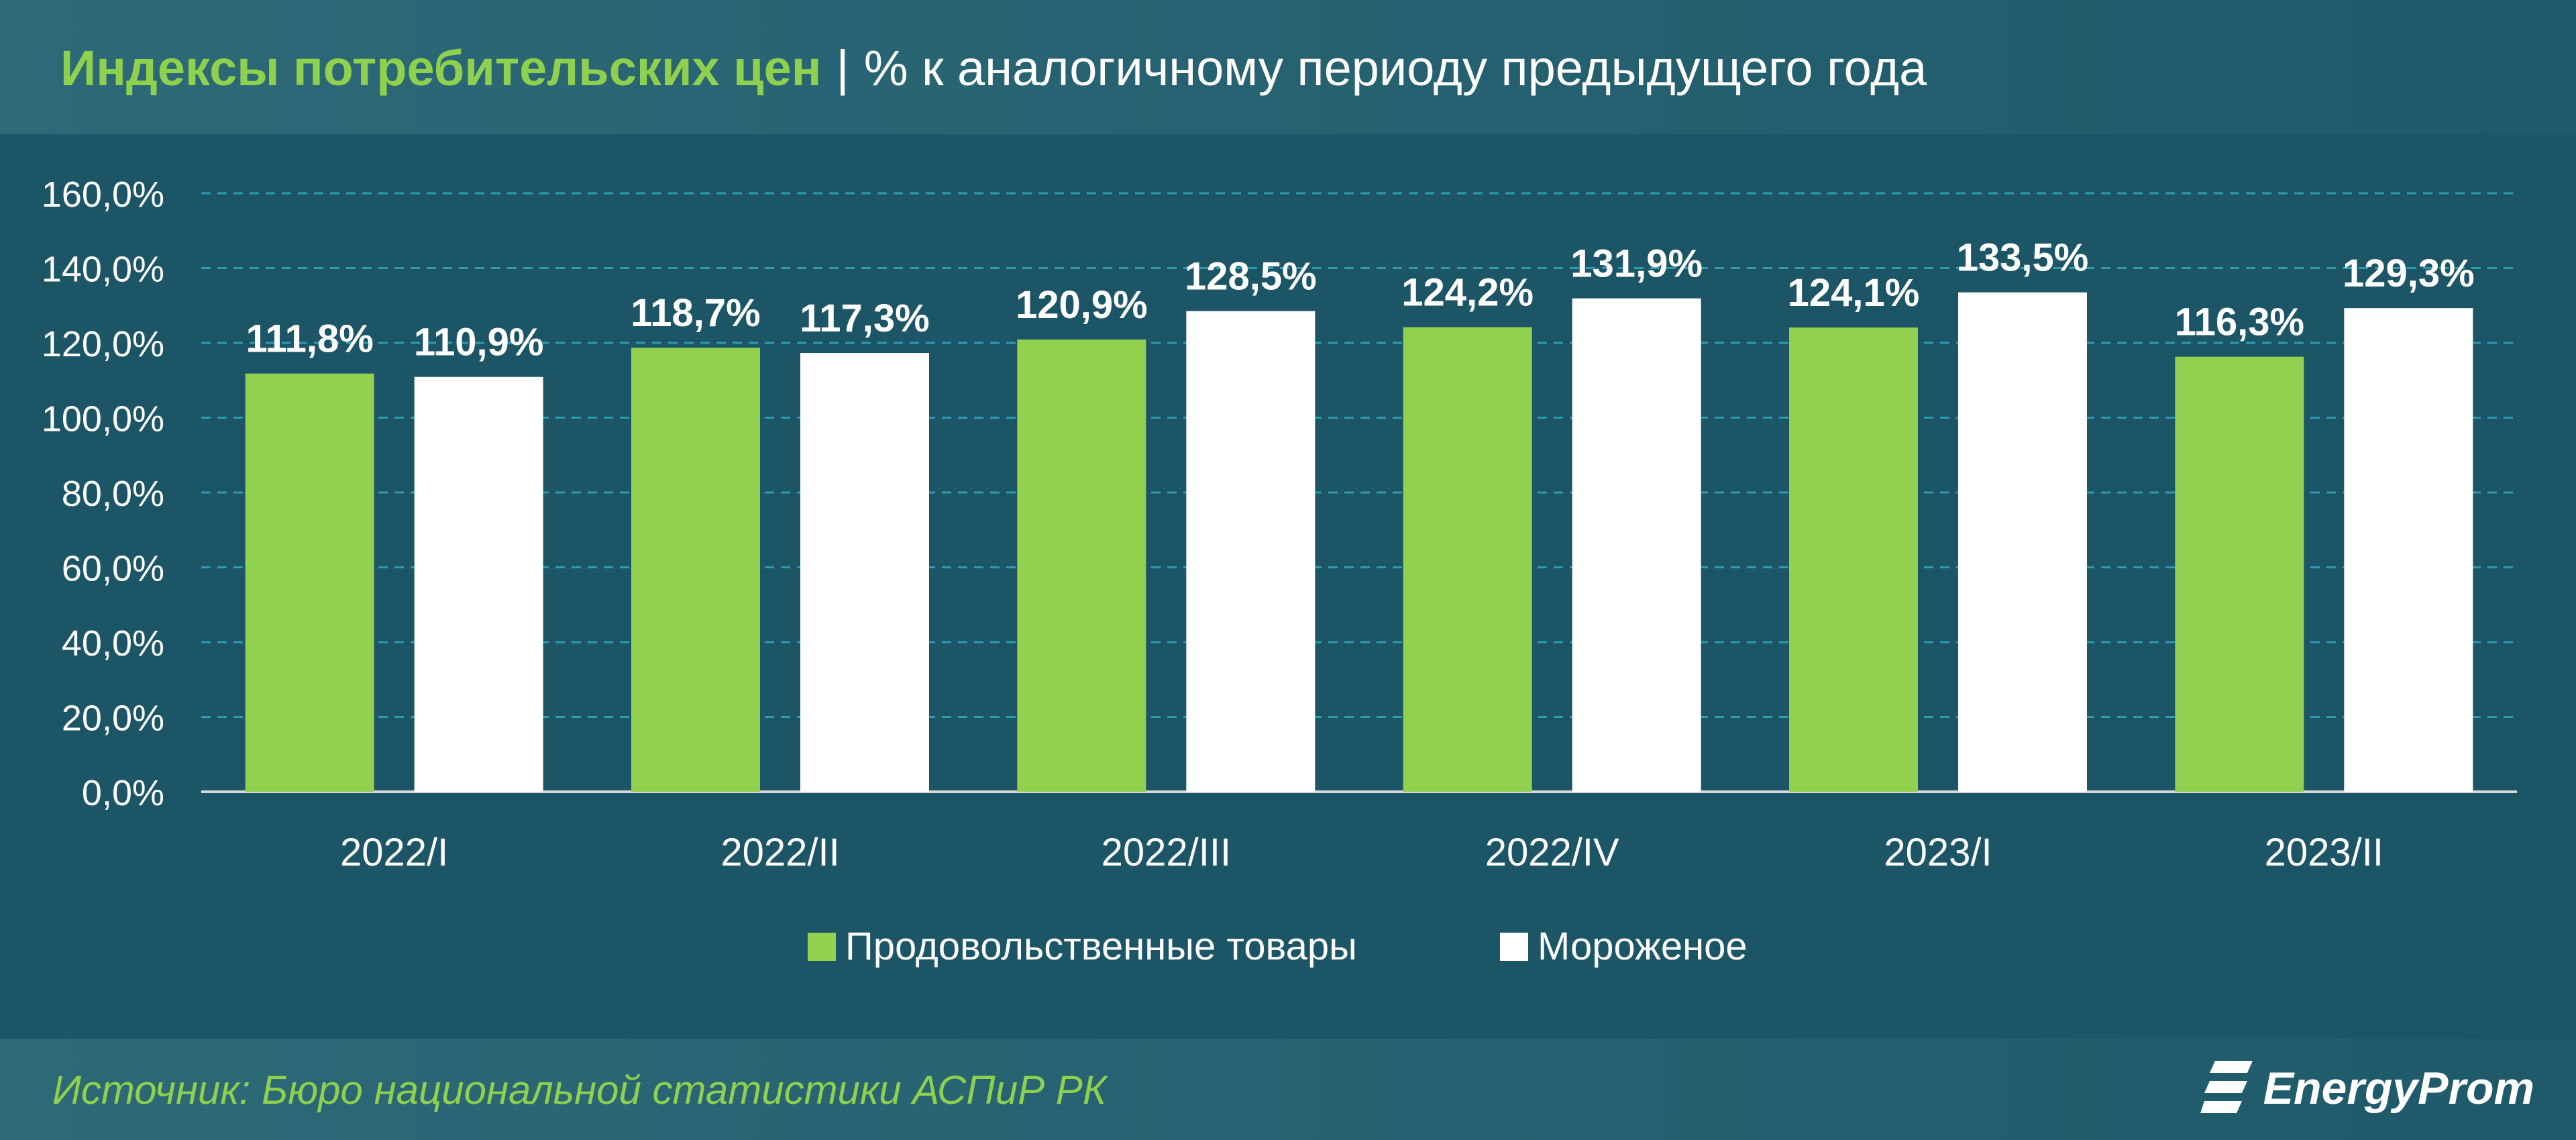  Describe the element at coordinates (2023, 258) in the screenshot. I see `data-label: 133,5%` at that location.